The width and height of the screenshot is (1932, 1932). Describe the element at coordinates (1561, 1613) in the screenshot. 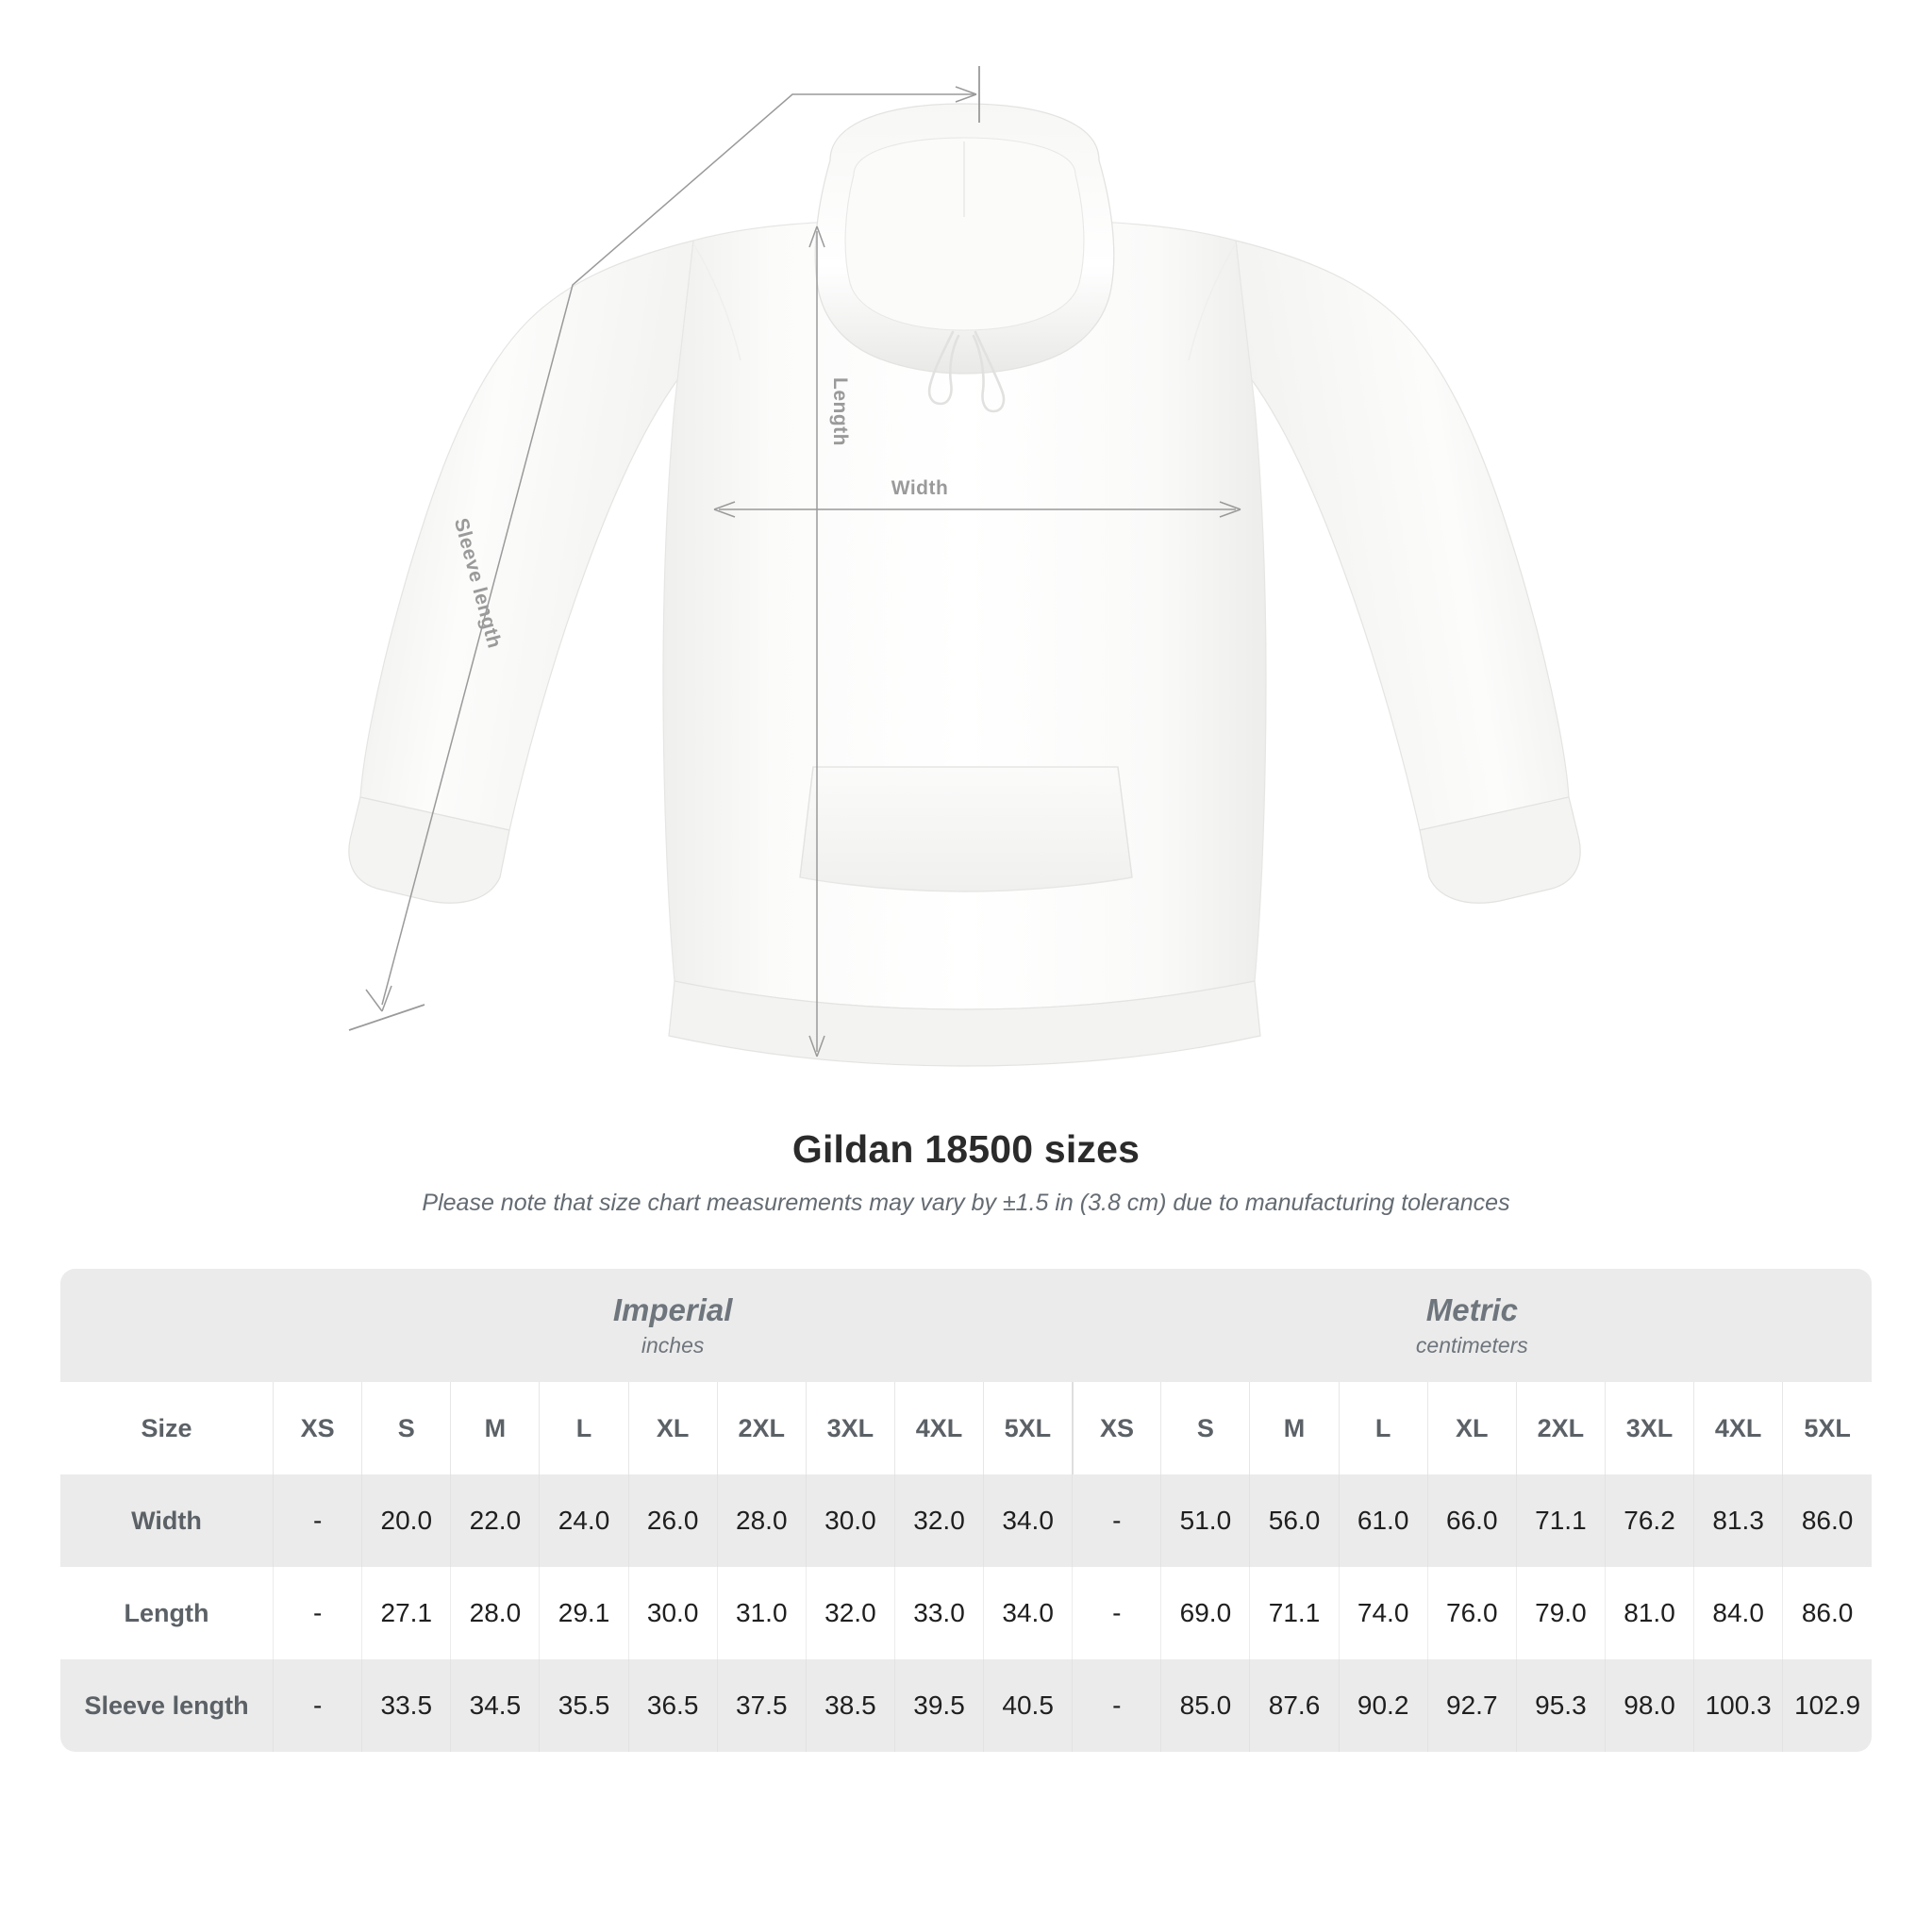

I see `cell-length-metric-2xl: 79.0` at that location.